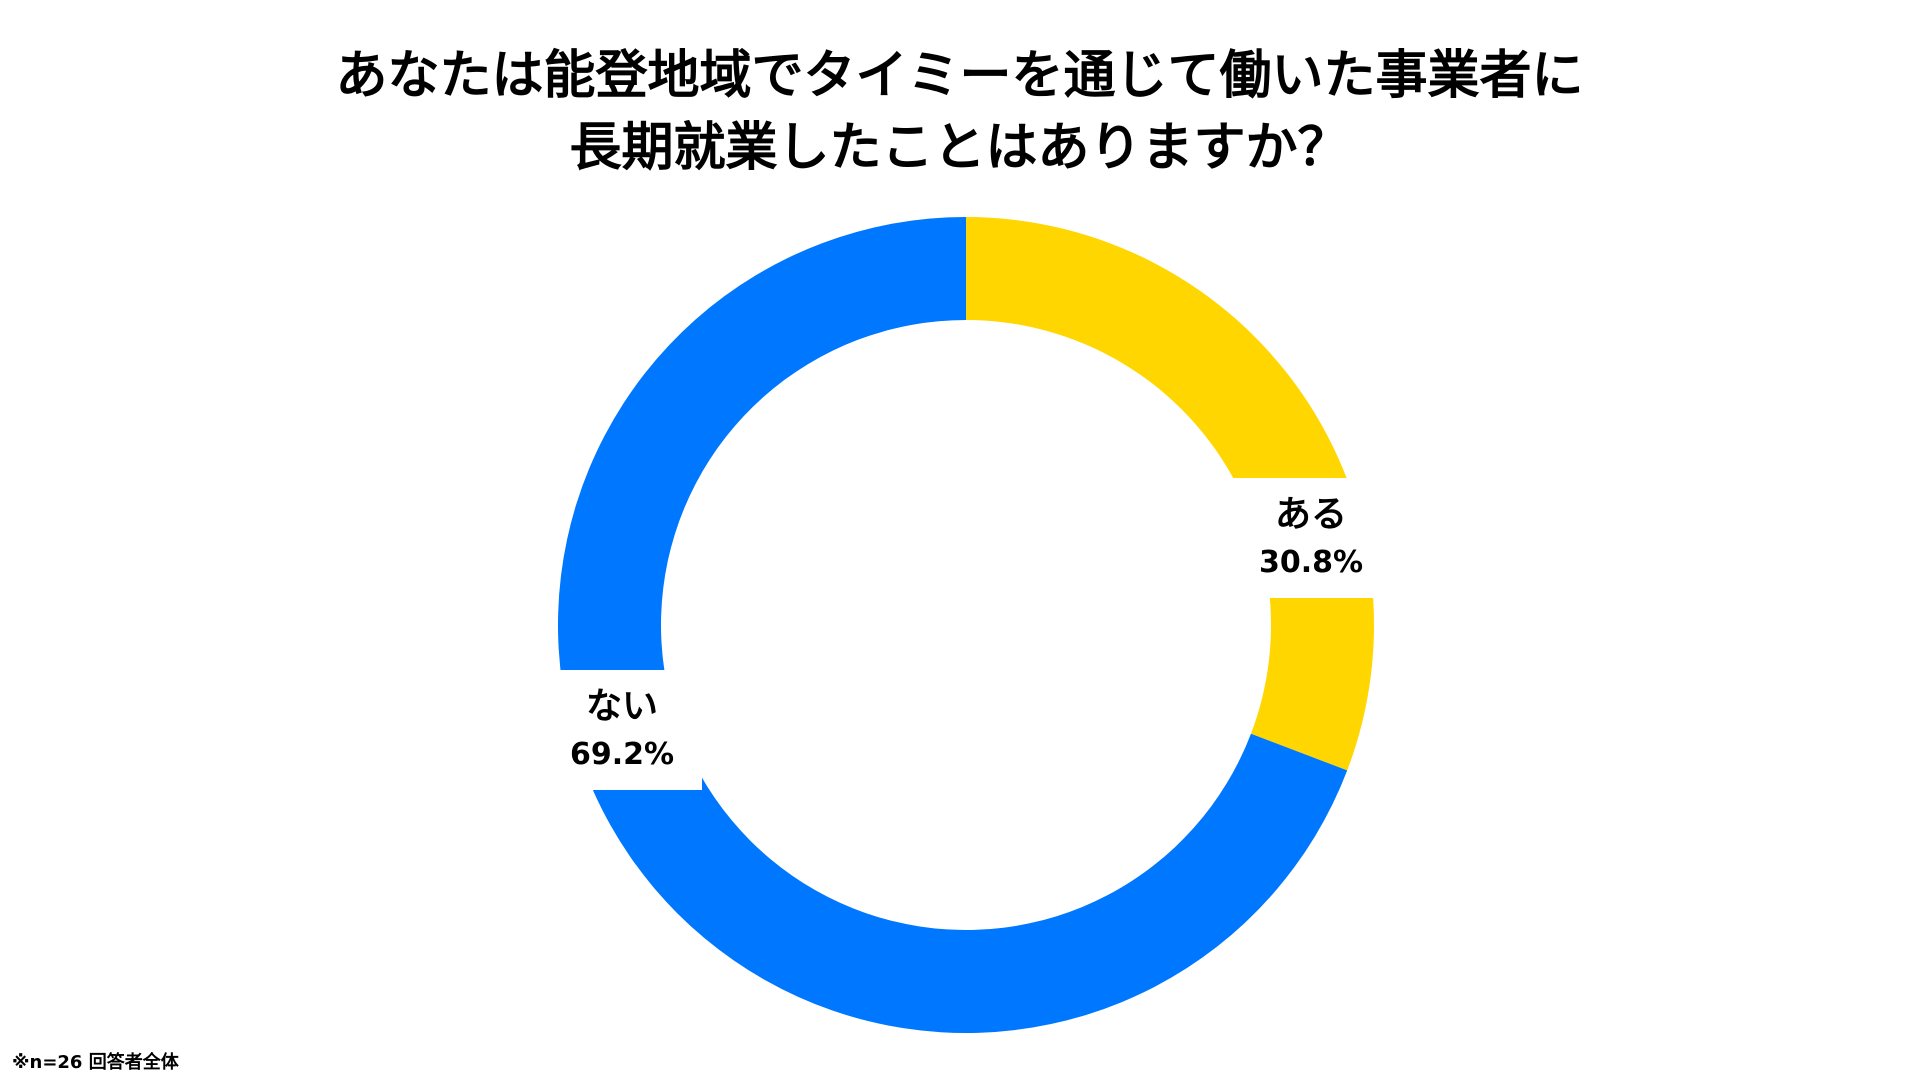 This screenshot has height=1080, width=1919. Describe the element at coordinates (622, 706) in the screenshot. I see `slice-name-label-2: ない` at that location.